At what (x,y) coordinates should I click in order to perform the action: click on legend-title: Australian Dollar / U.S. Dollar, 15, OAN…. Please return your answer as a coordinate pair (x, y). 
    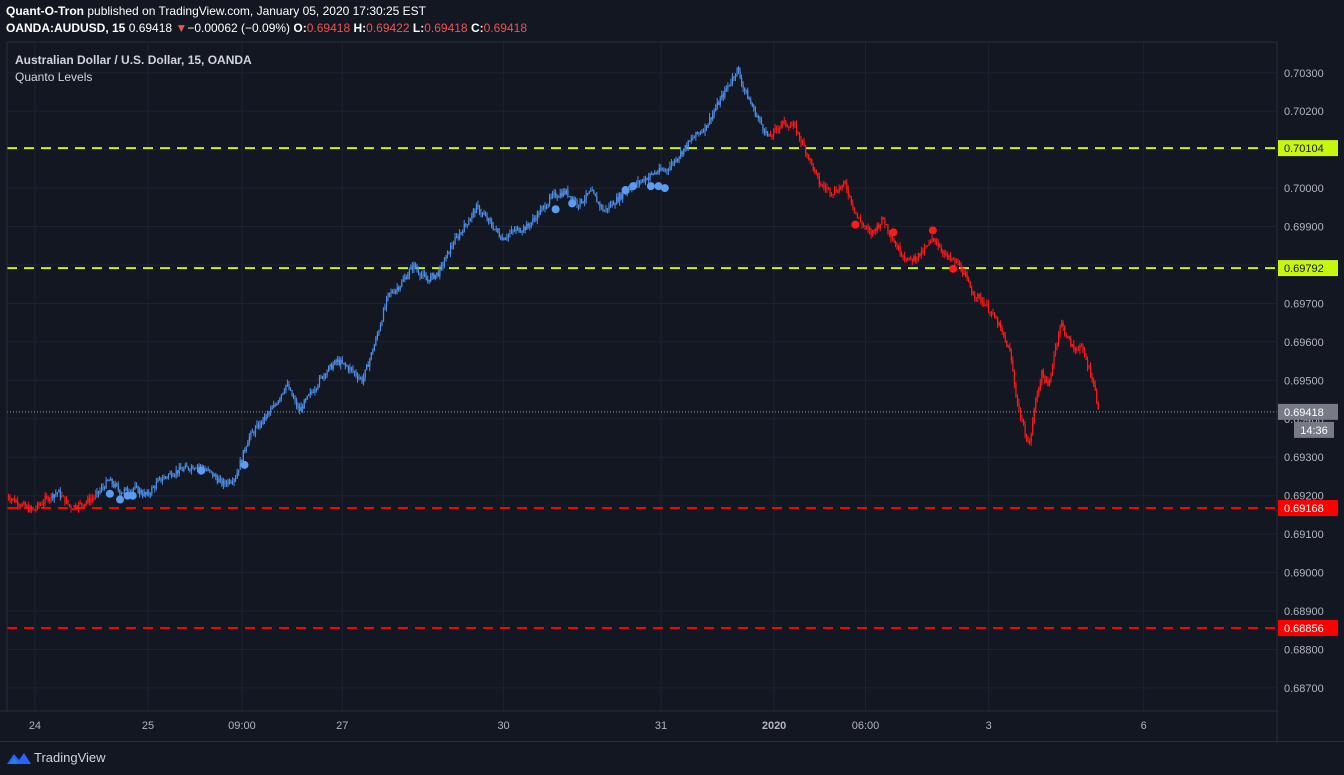
    Looking at the image, I should click on (133, 60).